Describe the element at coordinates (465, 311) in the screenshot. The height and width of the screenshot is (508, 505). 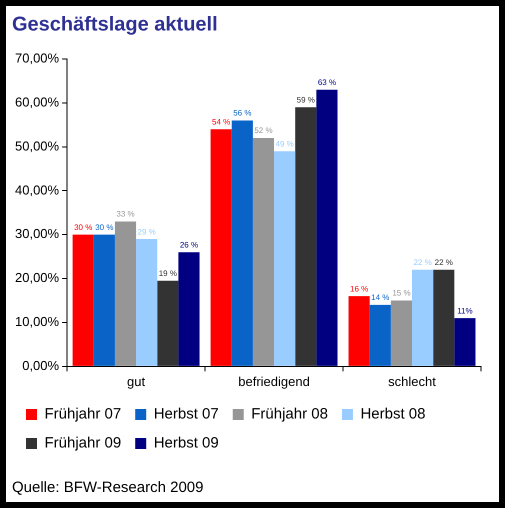
I see `data-label: 11%` at that location.